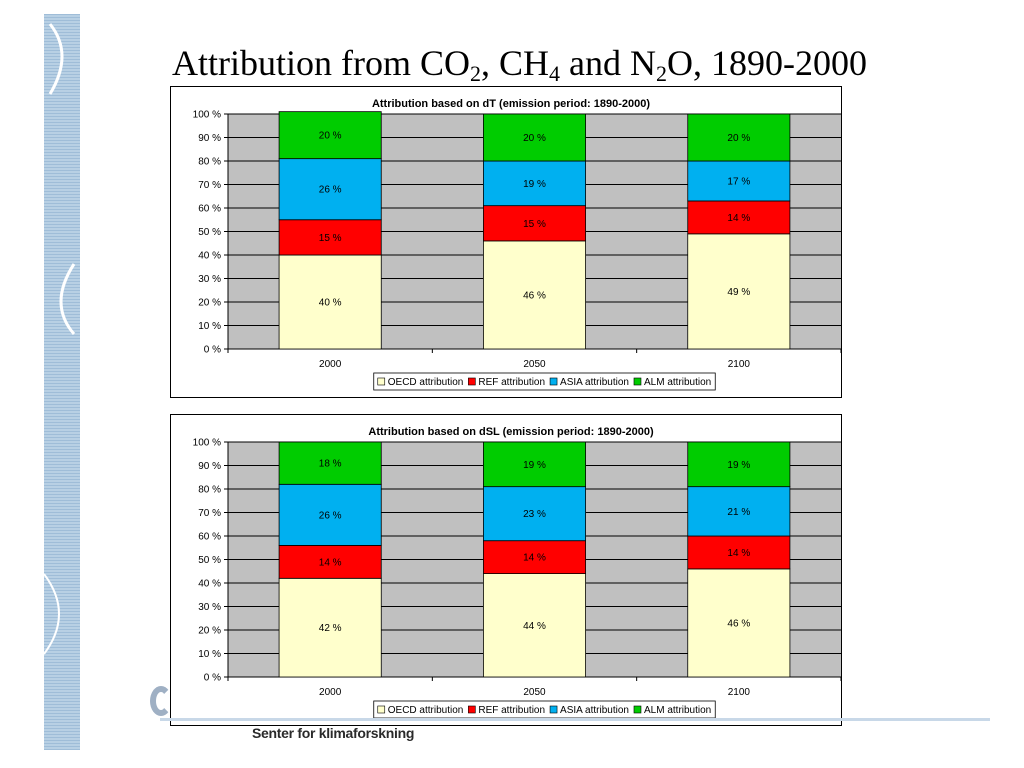 This screenshot has height=768, width=1024. Describe the element at coordinates (161, 701) in the screenshot. I see `cicero-logo-mark` at that location.